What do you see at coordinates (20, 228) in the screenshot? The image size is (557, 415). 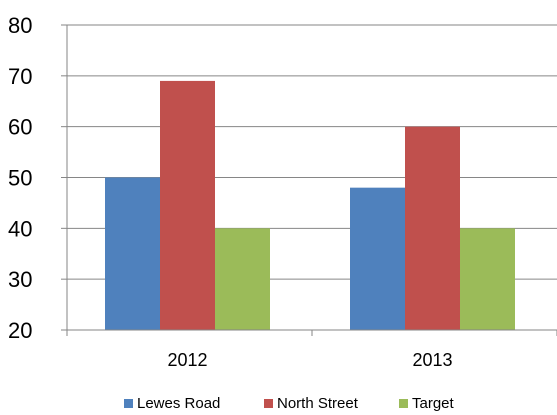 I see `y-tick-label: 40` at bounding box center [20, 228].